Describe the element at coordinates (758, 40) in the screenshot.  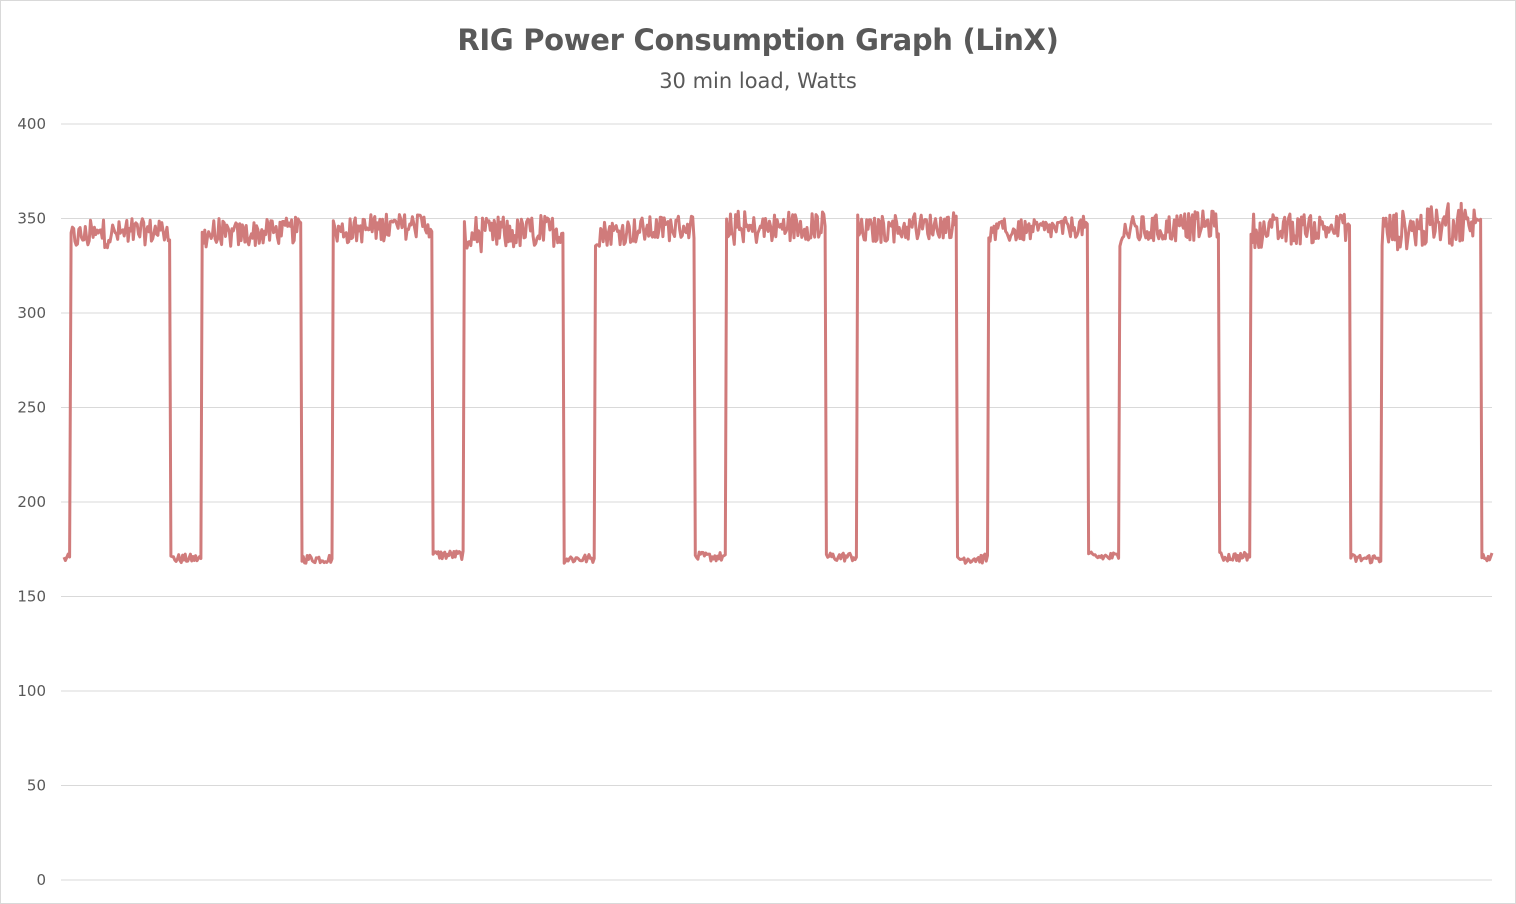
I see `chart-title: RIG Power Consumption Graph (LinX)` at that location.